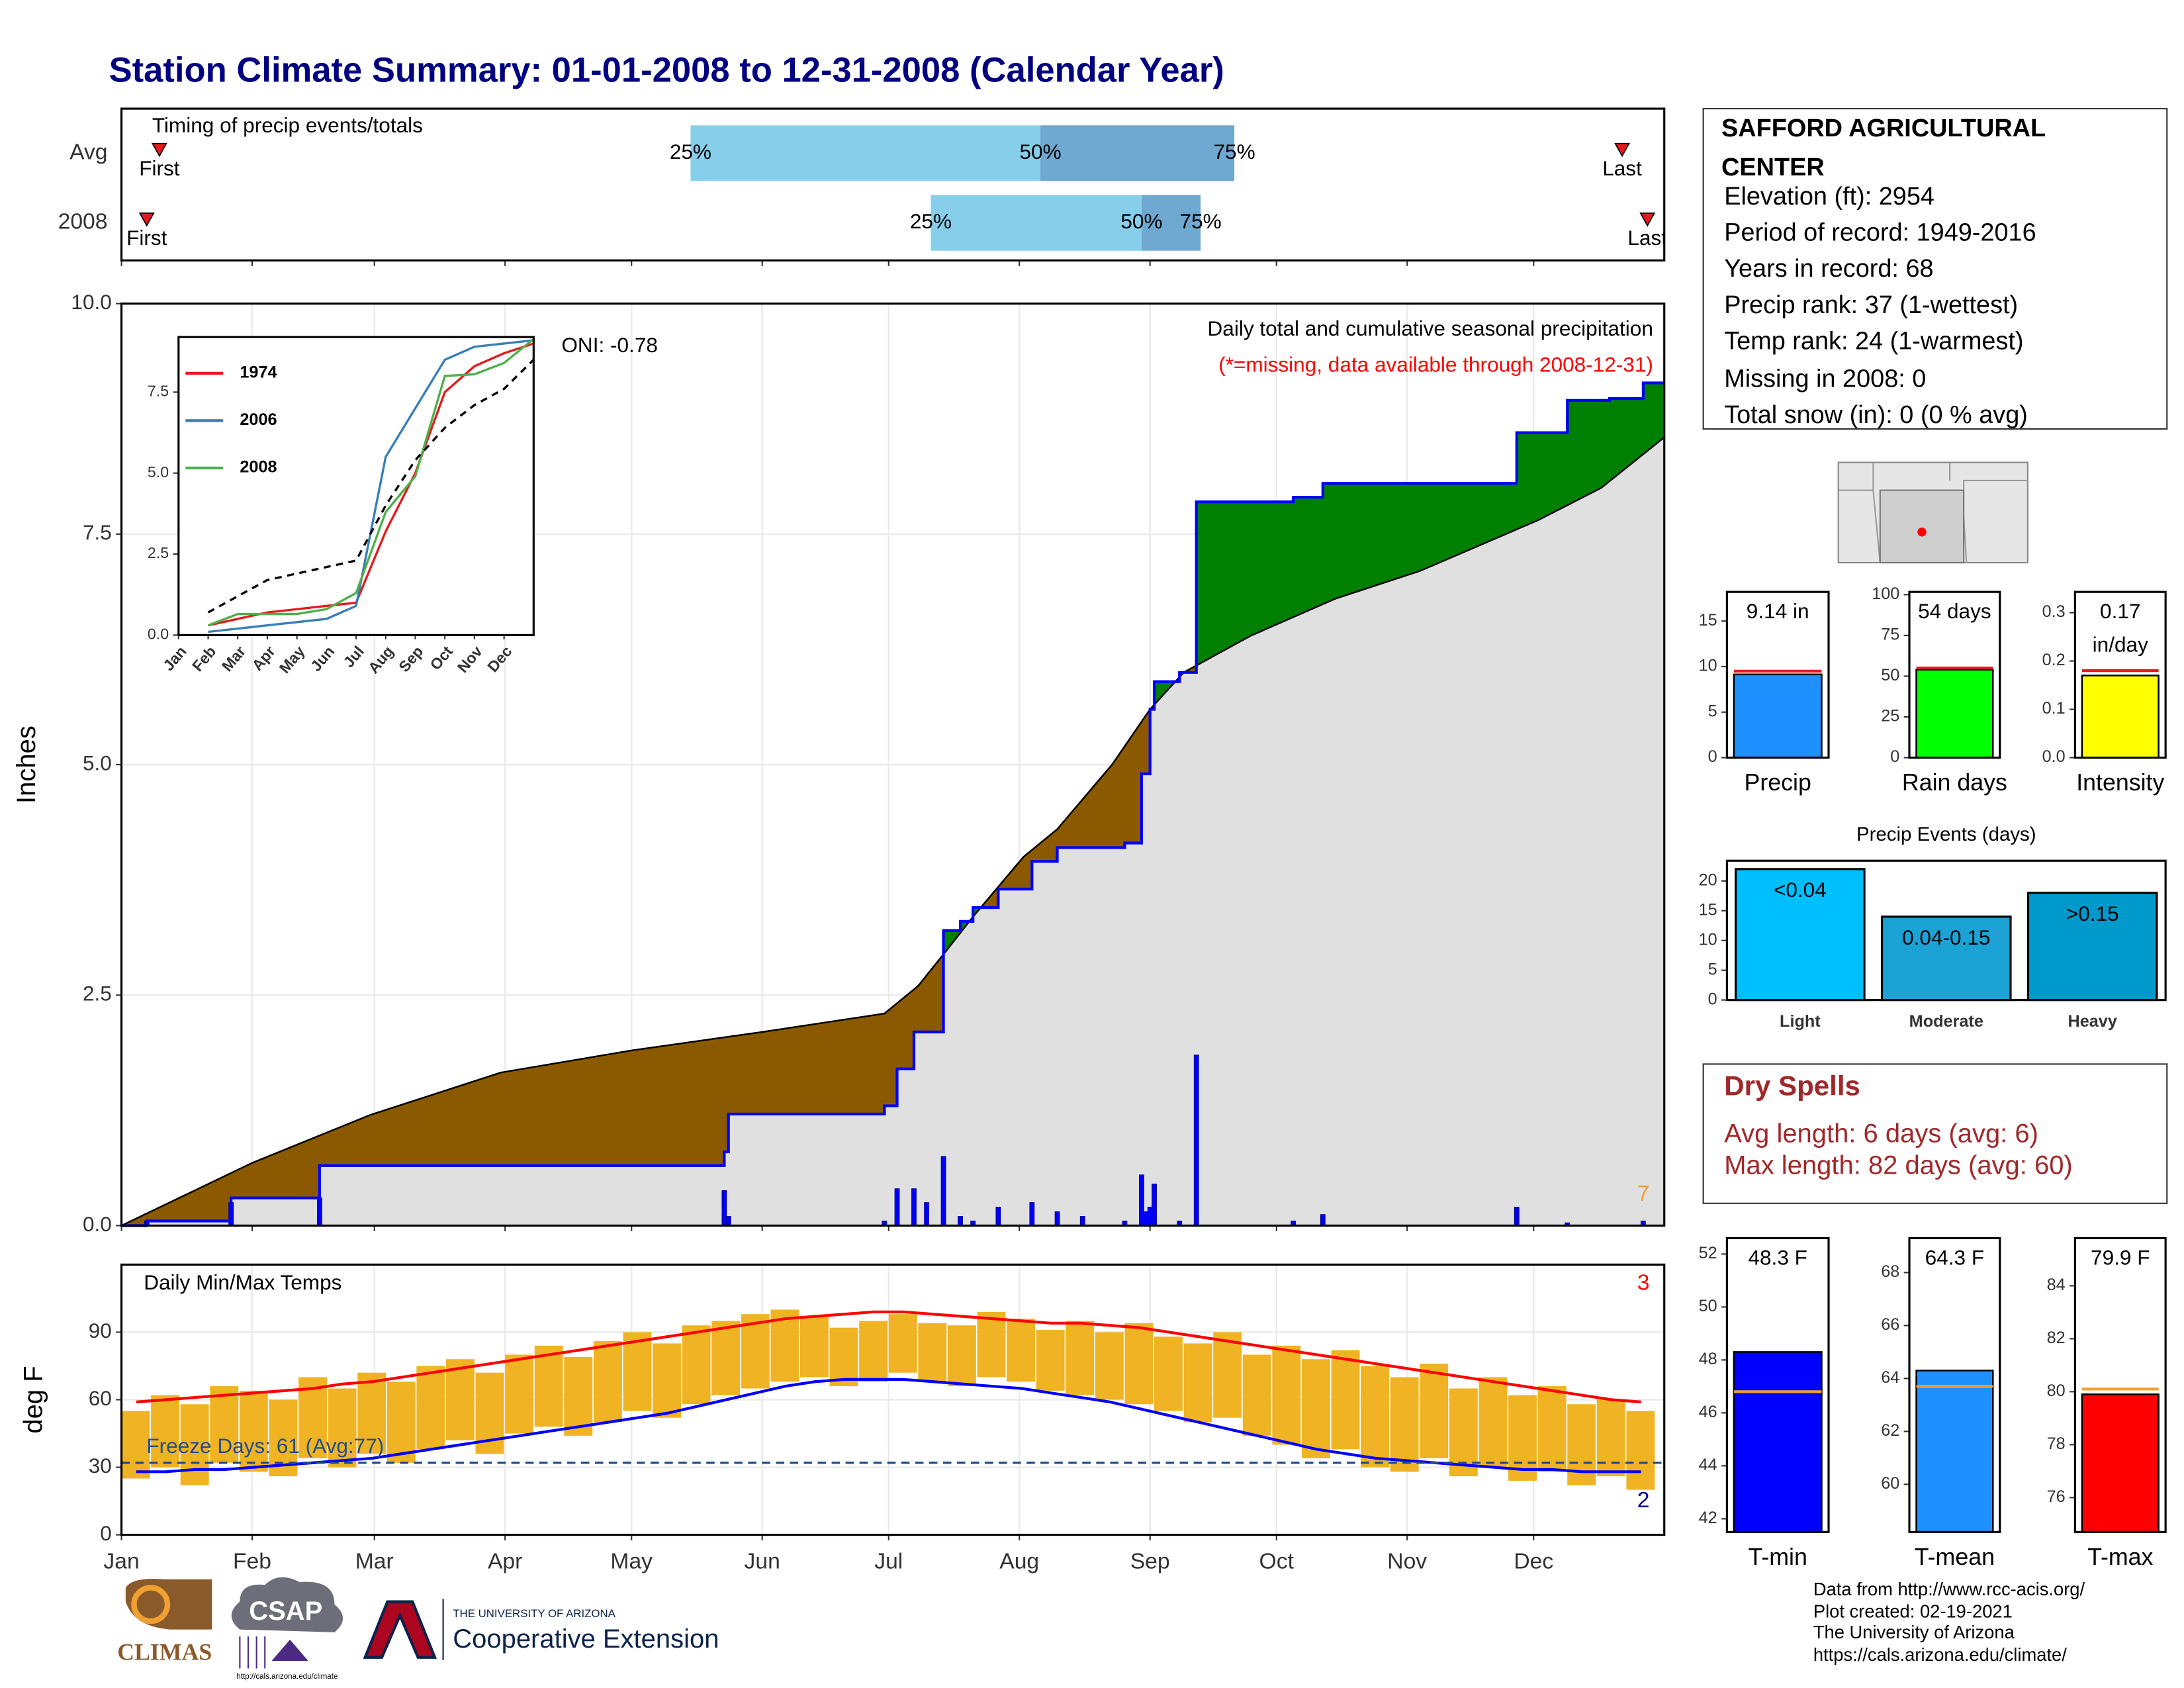 The height and width of the screenshot is (1688, 2184). What do you see at coordinates (97, 532) in the screenshot?
I see `y-tick-label: 7.5` at bounding box center [97, 532].